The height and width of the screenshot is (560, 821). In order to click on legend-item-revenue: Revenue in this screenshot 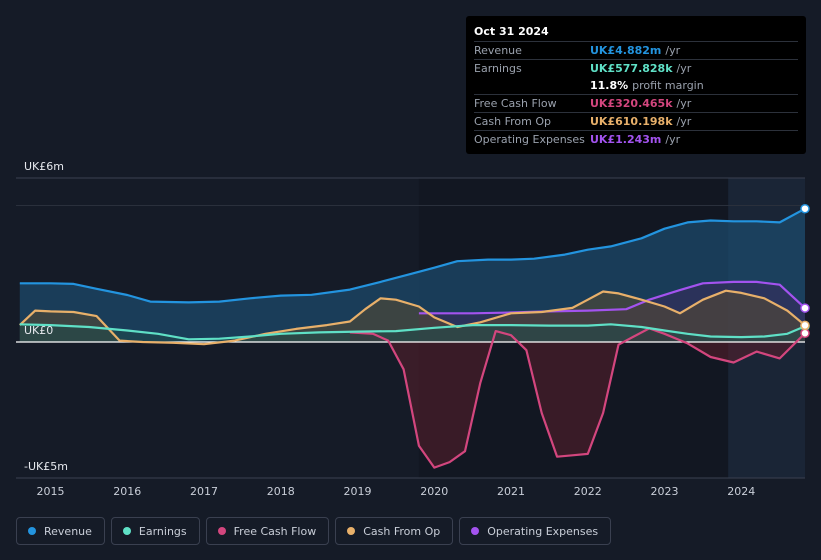, I will do `click(60, 531)`.